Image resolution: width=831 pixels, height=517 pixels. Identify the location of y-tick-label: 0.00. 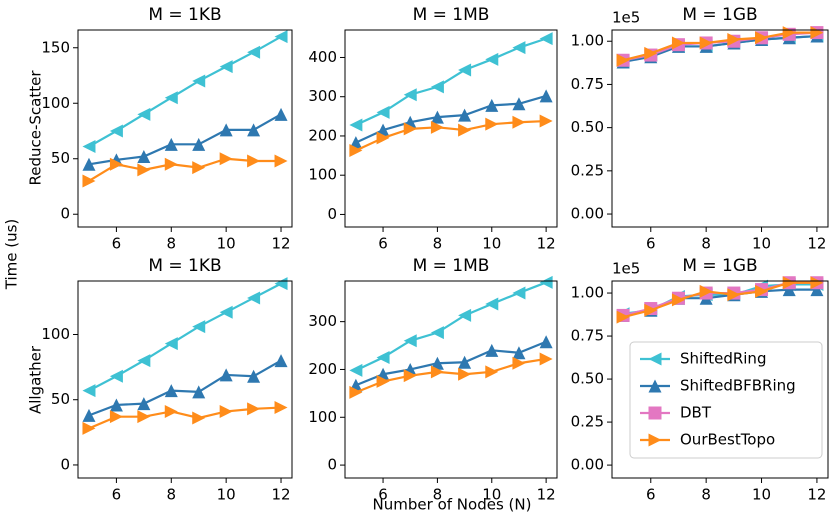
(587, 214).